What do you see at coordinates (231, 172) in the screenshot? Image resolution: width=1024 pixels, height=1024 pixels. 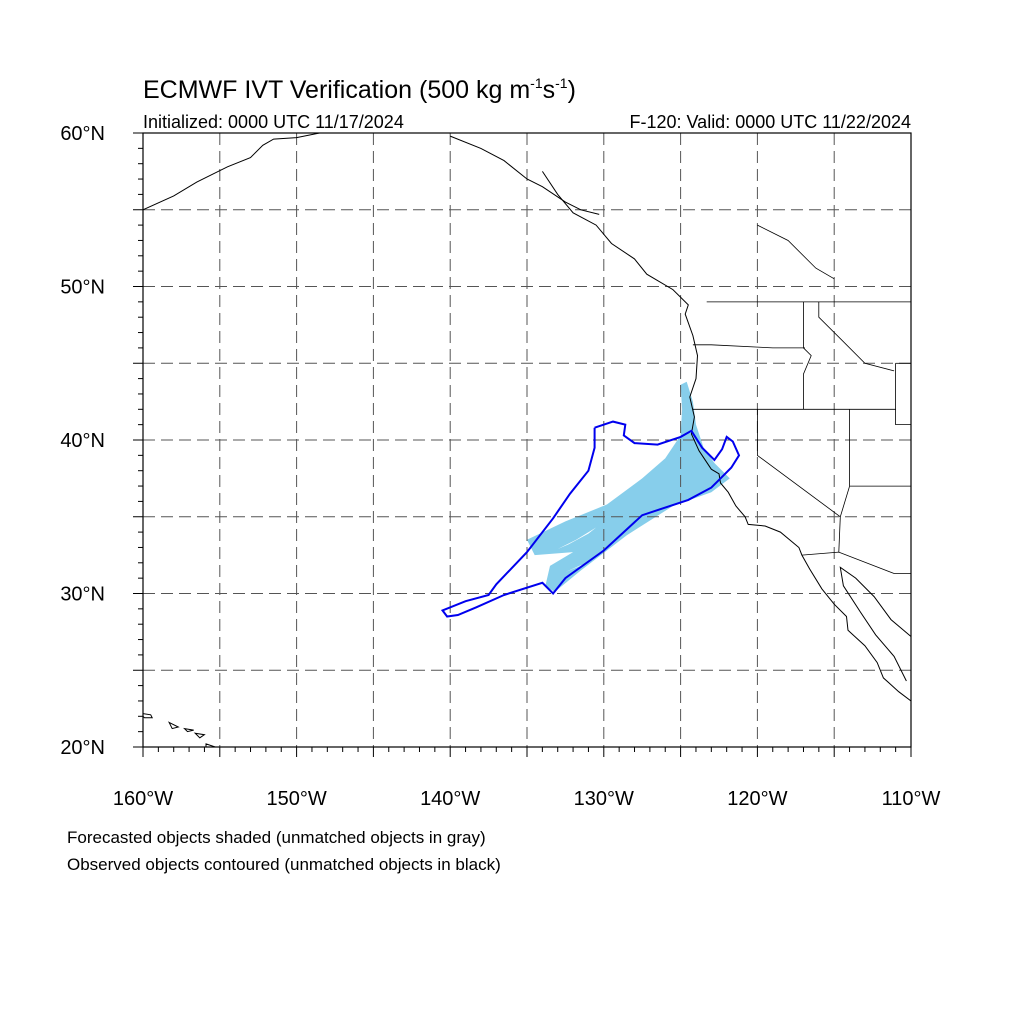 I see `coastline-alaska` at bounding box center [231, 172].